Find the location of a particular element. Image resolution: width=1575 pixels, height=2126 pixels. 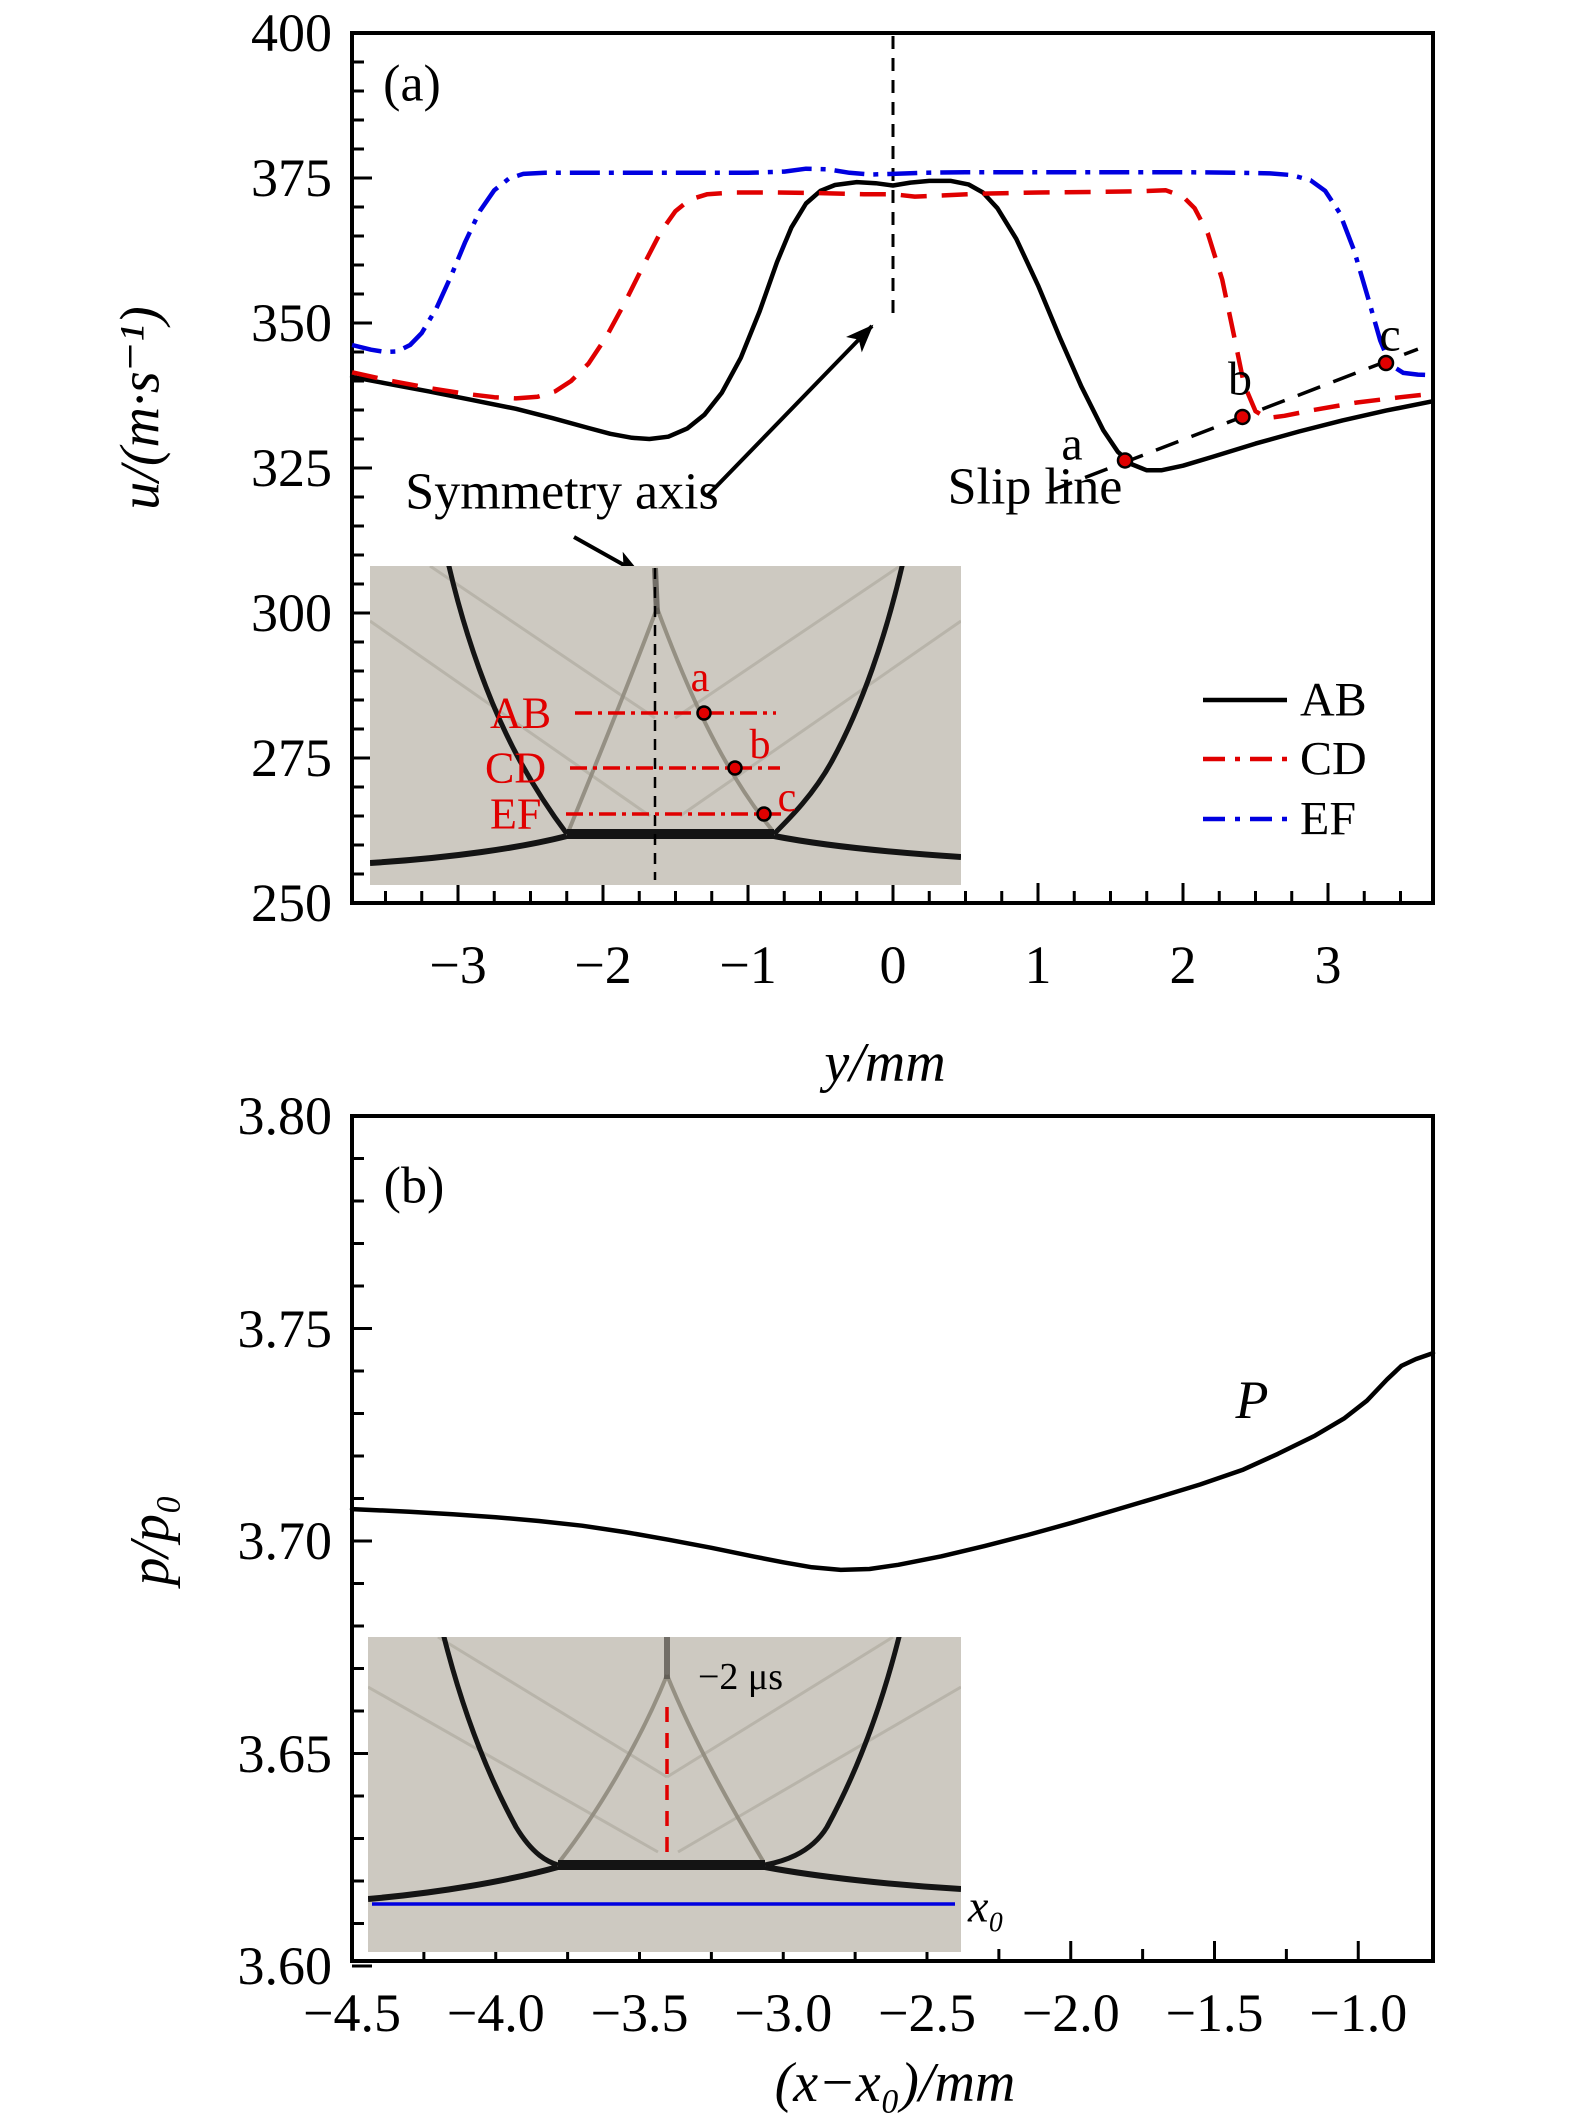

panel-a-xtick--3: −3 is located at coordinates (458, 965).